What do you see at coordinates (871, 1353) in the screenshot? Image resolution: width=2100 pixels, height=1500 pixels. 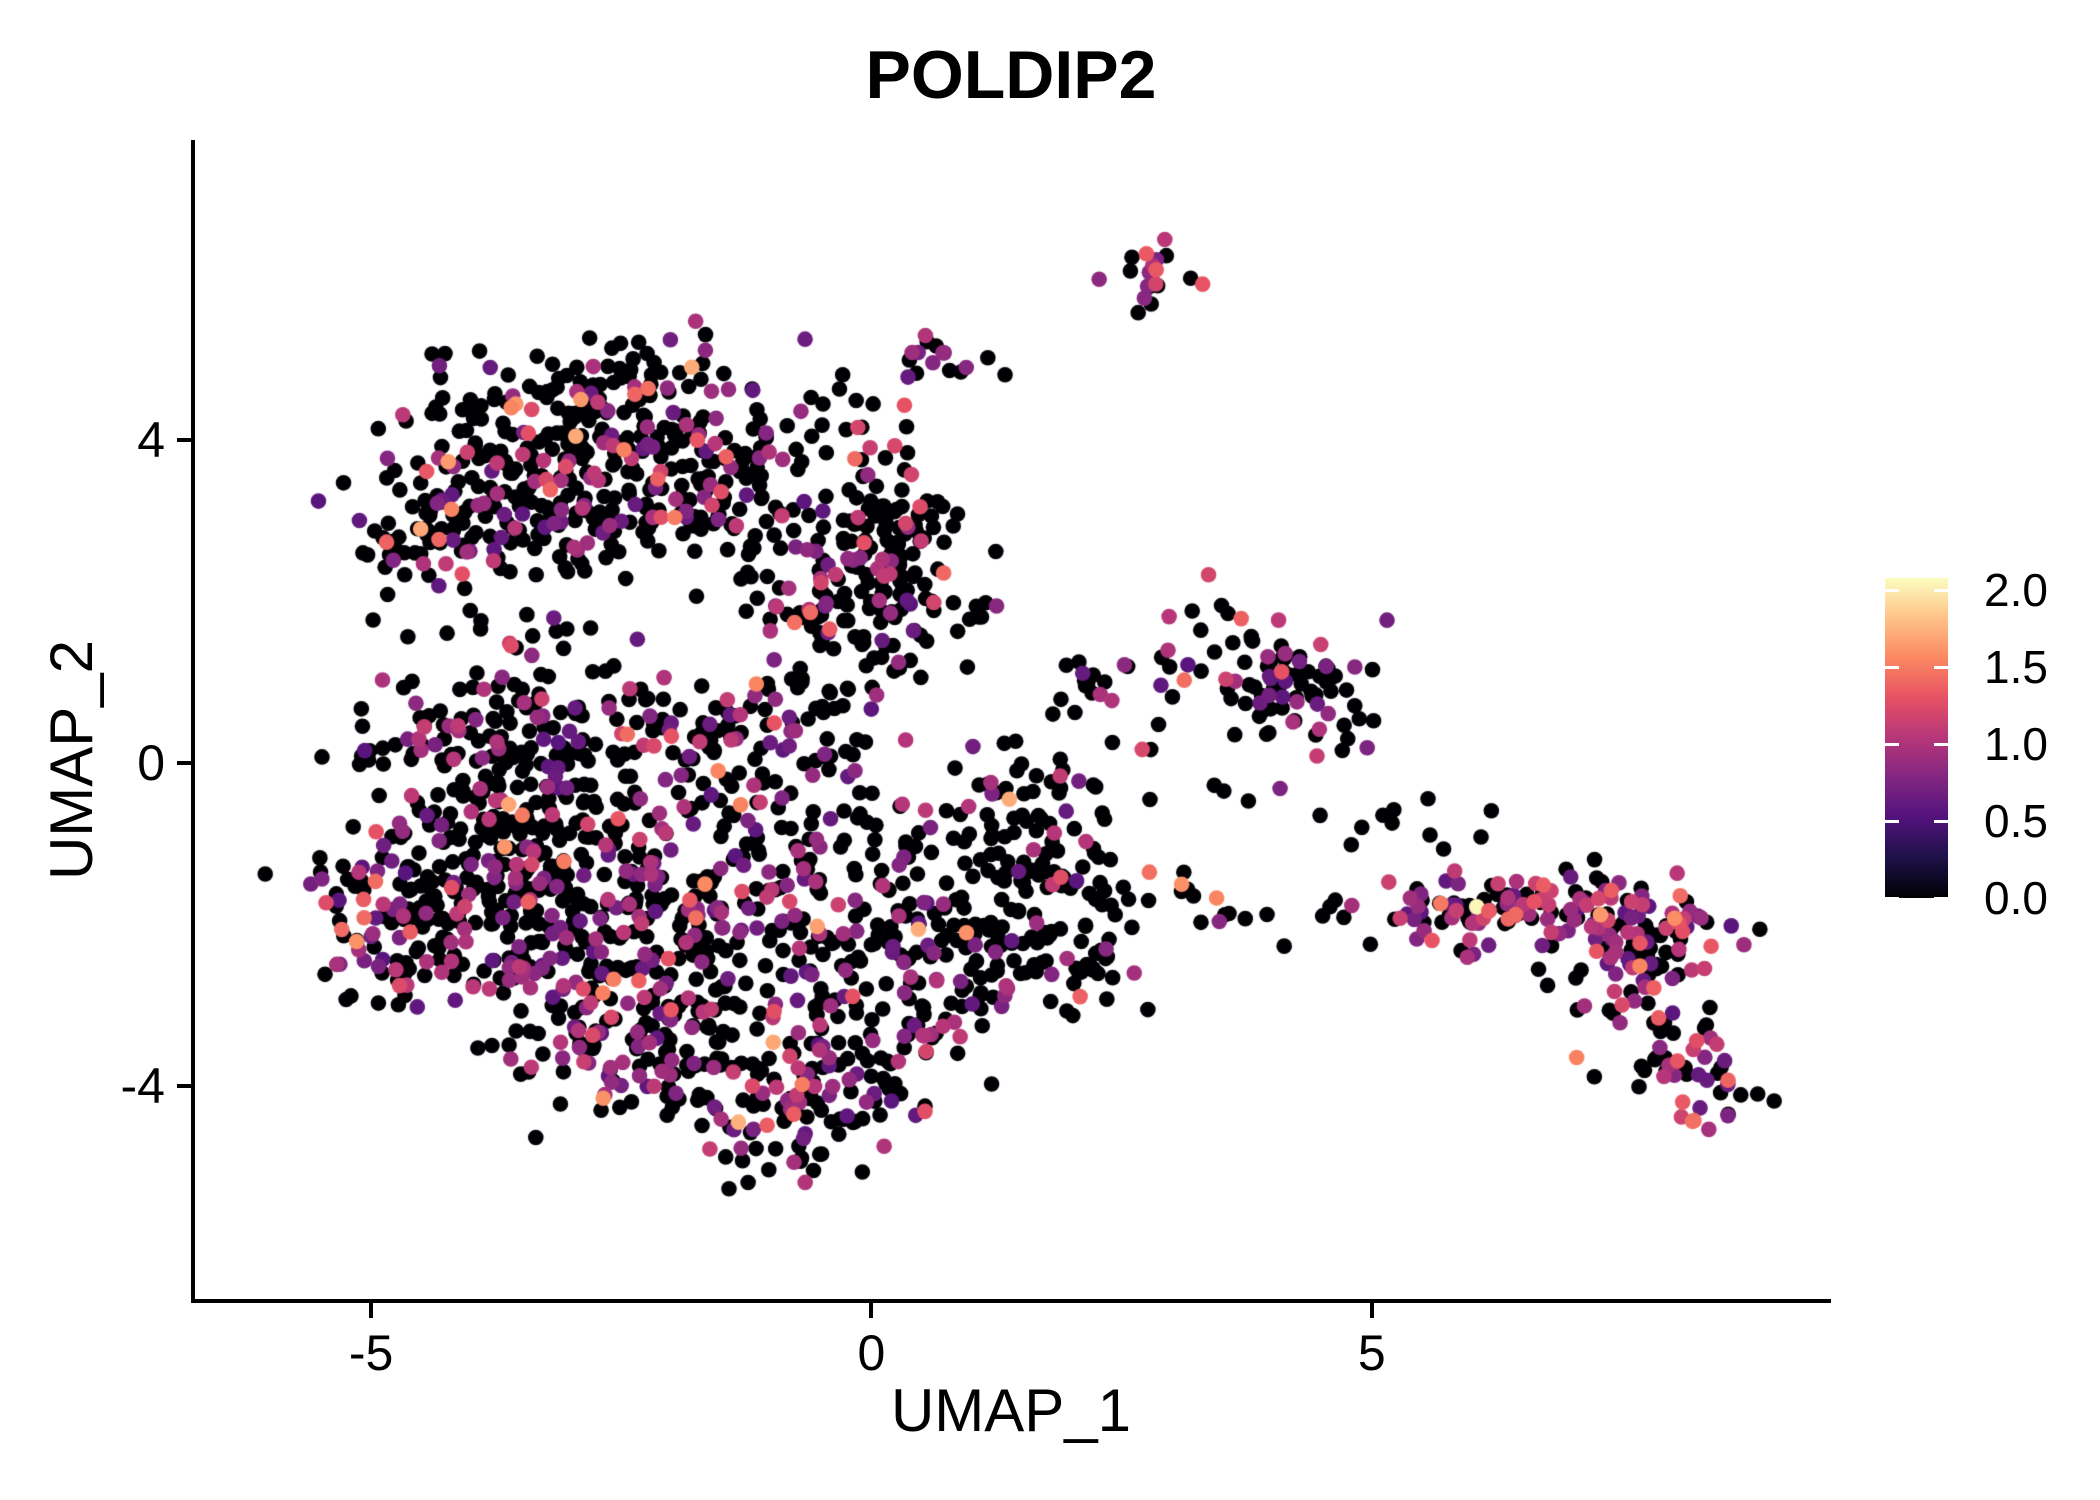 I see `x-tick-label: 0` at bounding box center [871, 1353].